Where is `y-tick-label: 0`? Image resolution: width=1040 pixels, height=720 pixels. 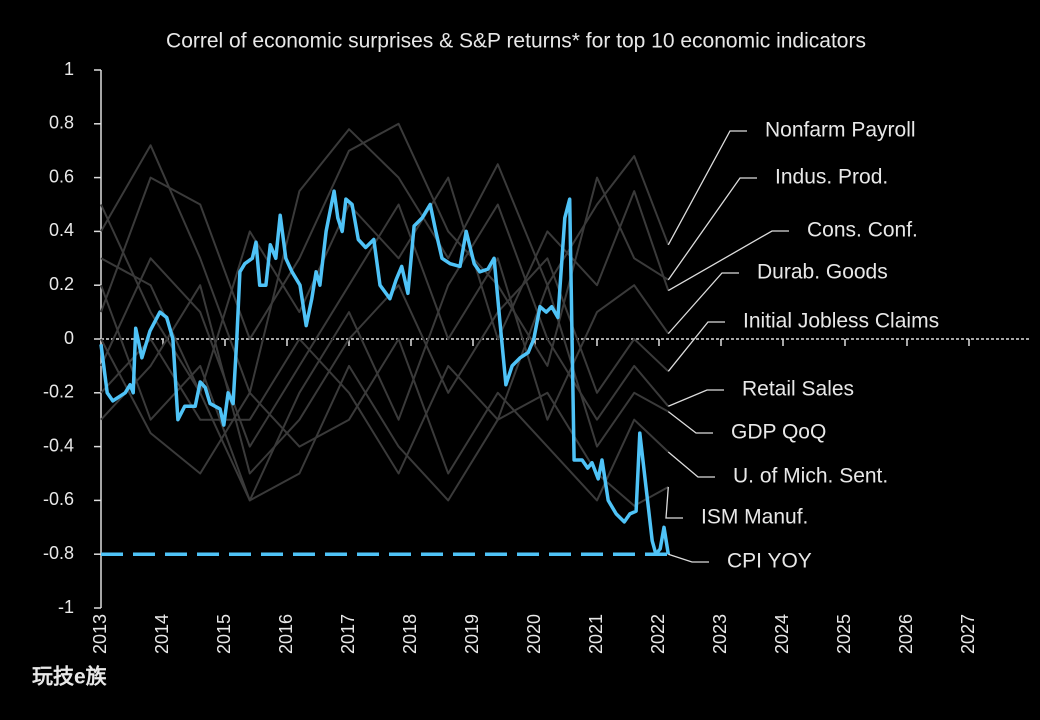 y-tick-label: 0 is located at coordinates (69, 338).